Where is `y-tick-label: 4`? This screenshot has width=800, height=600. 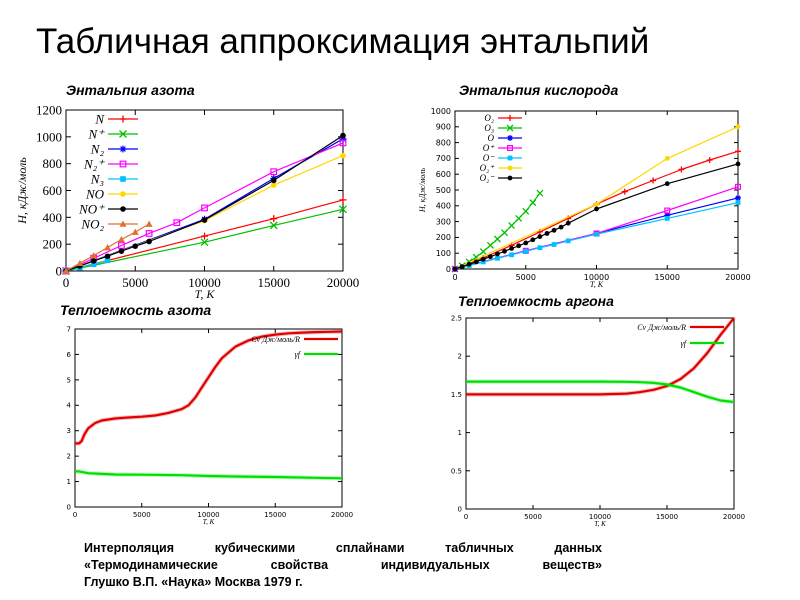 y-tick-label: 4 is located at coordinates (69, 406).